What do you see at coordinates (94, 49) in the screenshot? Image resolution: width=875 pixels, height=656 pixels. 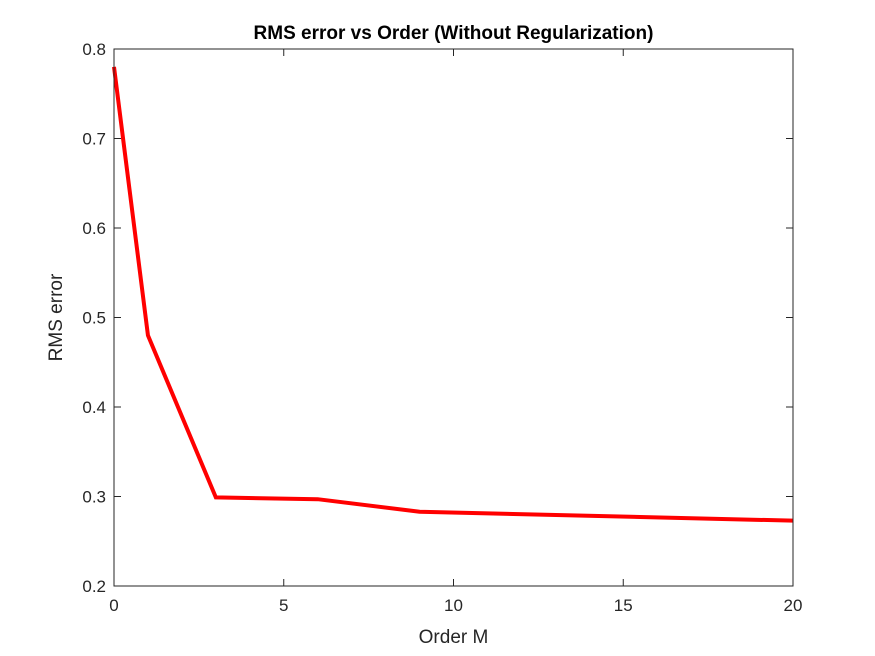 I see `y-tick-label: 0.8` at bounding box center [94, 49].